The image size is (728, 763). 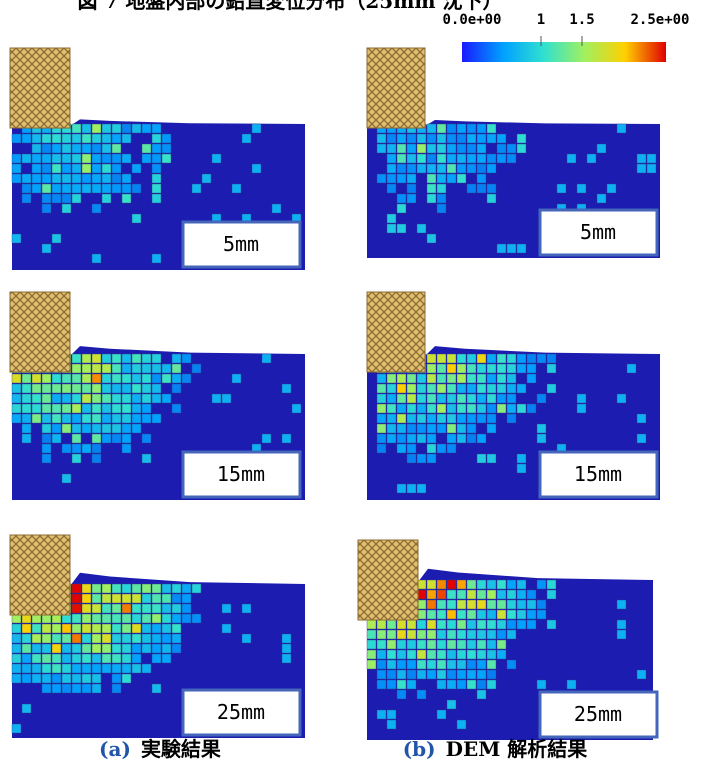 What do you see at coordinates (598, 714) in the screenshot?
I see `label-box` at bounding box center [598, 714].